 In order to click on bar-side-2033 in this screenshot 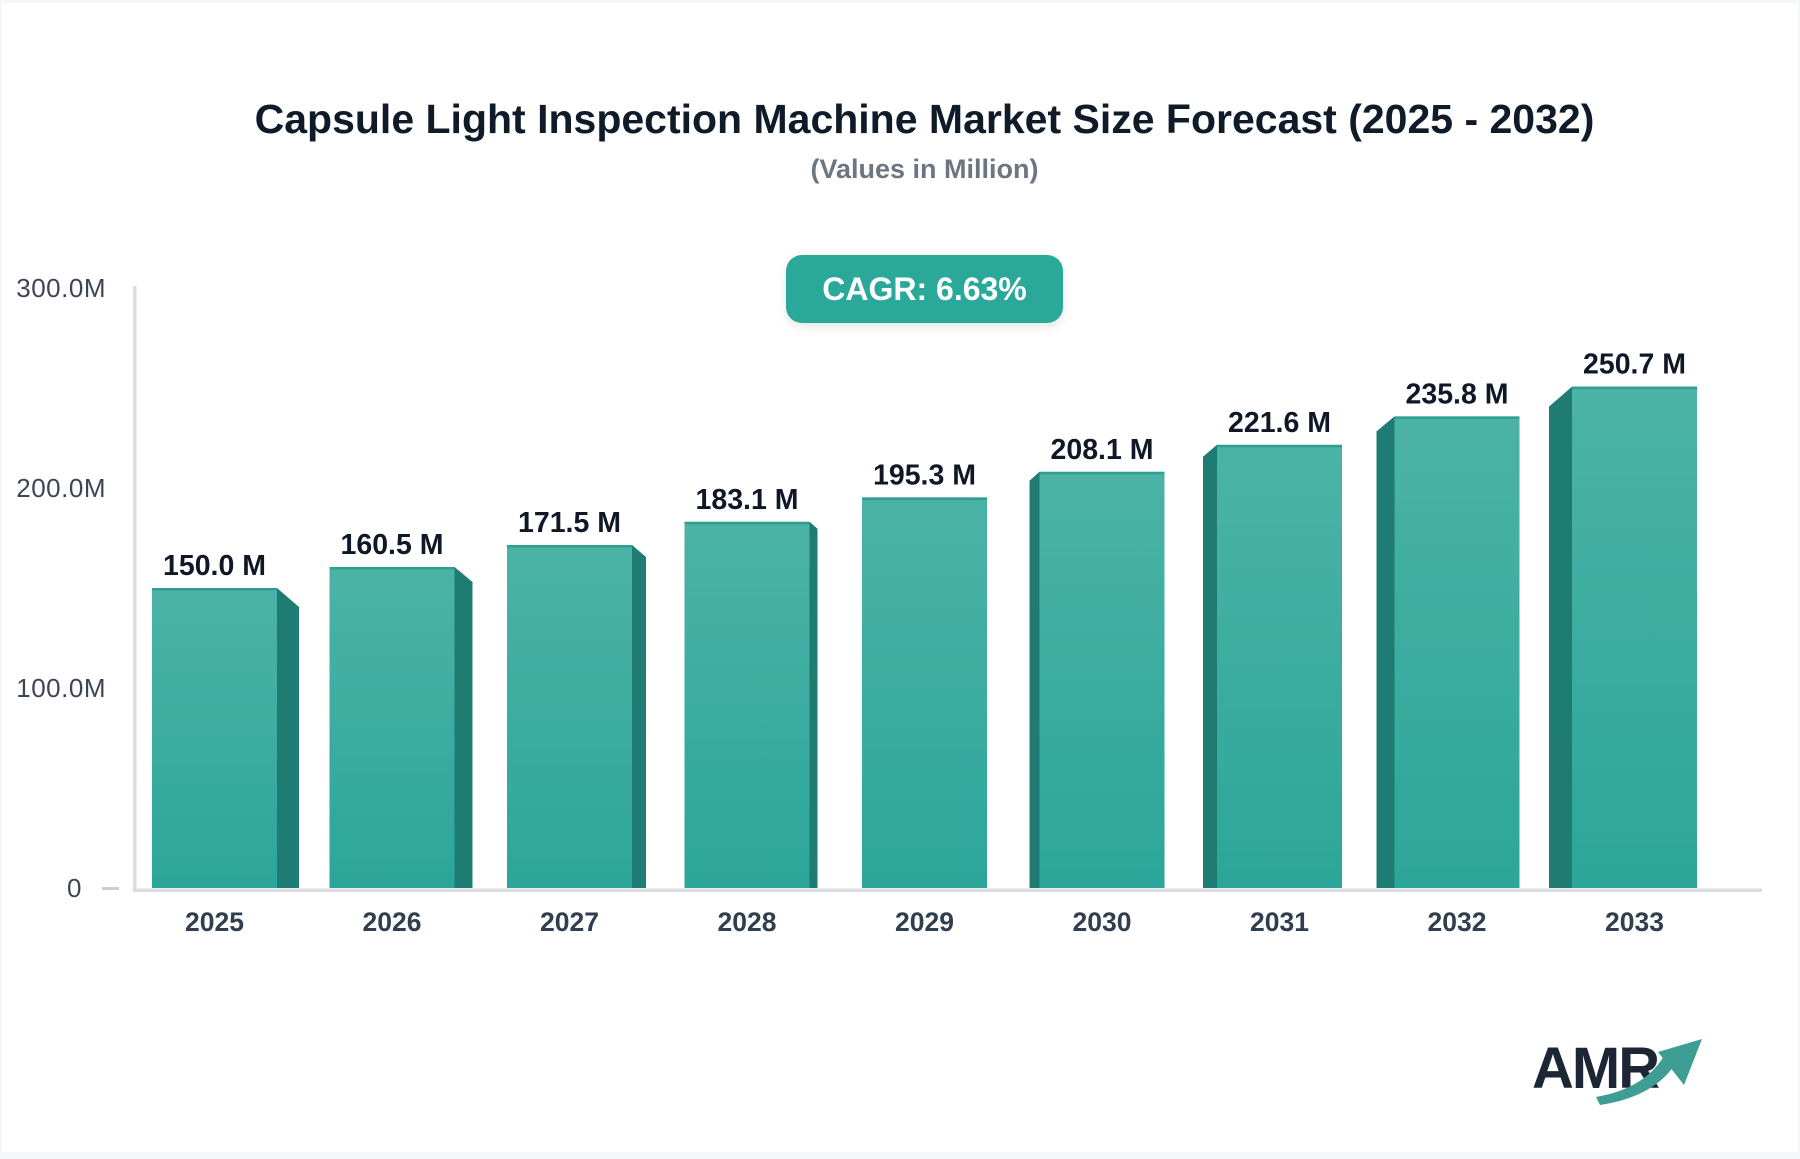, I will do `click(1560, 637)`.